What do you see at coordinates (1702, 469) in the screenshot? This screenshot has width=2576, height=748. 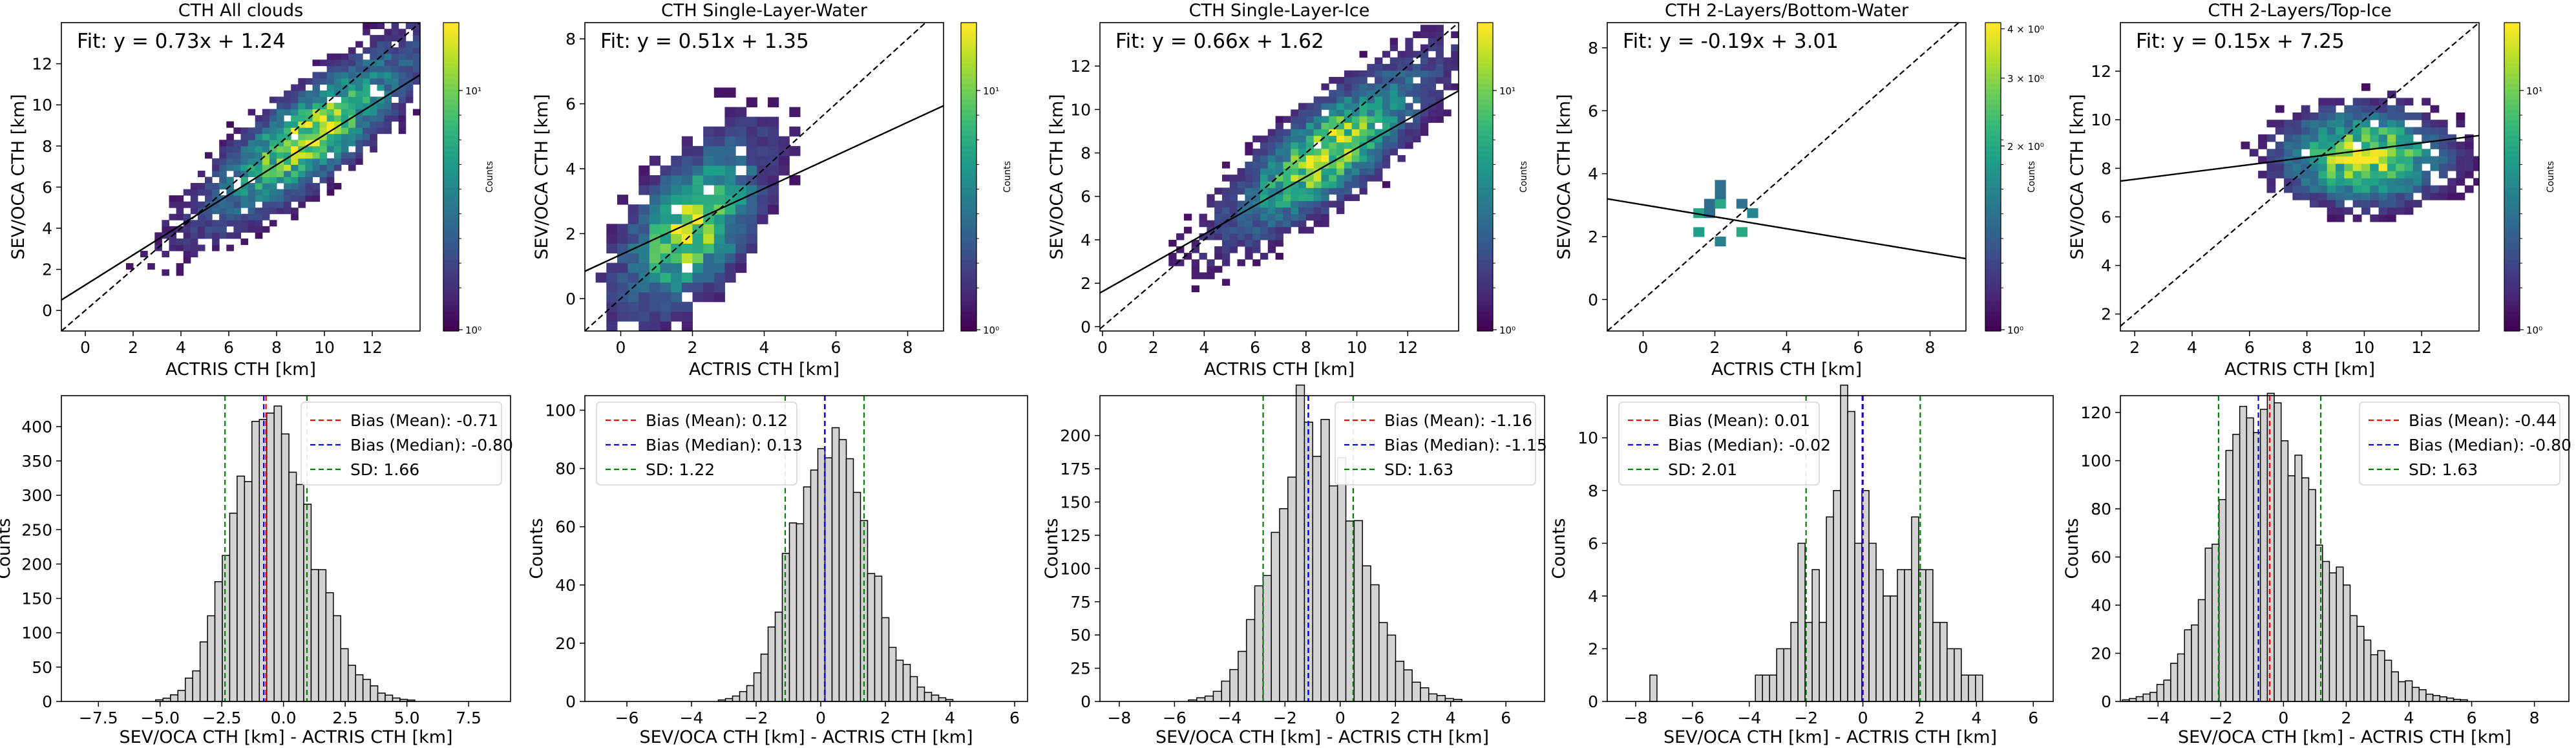 I see `legend-entry: SD: 2.01` at bounding box center [1702, 469].